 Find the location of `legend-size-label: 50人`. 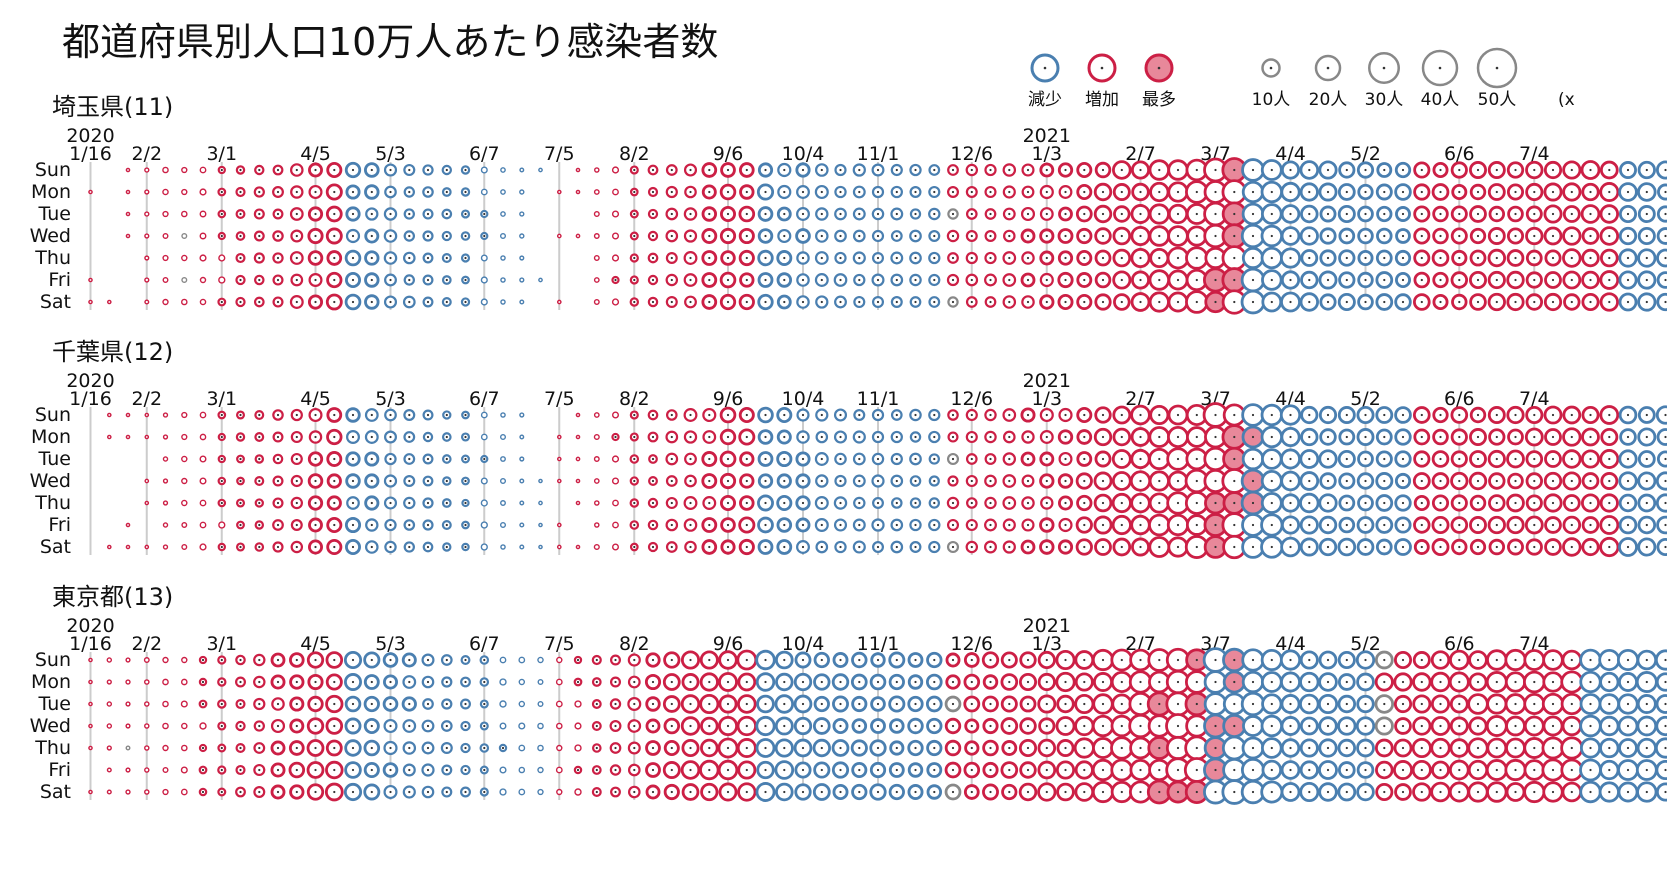

legend-size-label: 50人 is located at coordinates (1497, 100).